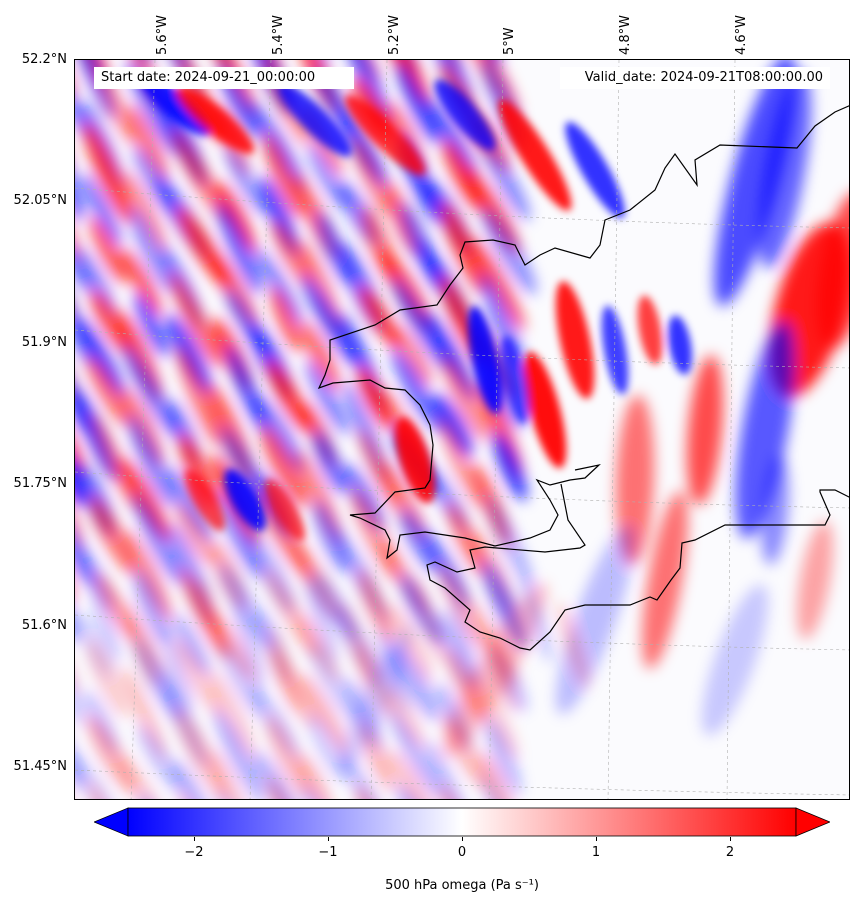 The width and height of the screenshot is (859, 908). Describe the element at coordinates (162, 34) in the screenshot. I see `lon-label-5-6w: 5.6°W` at that location.